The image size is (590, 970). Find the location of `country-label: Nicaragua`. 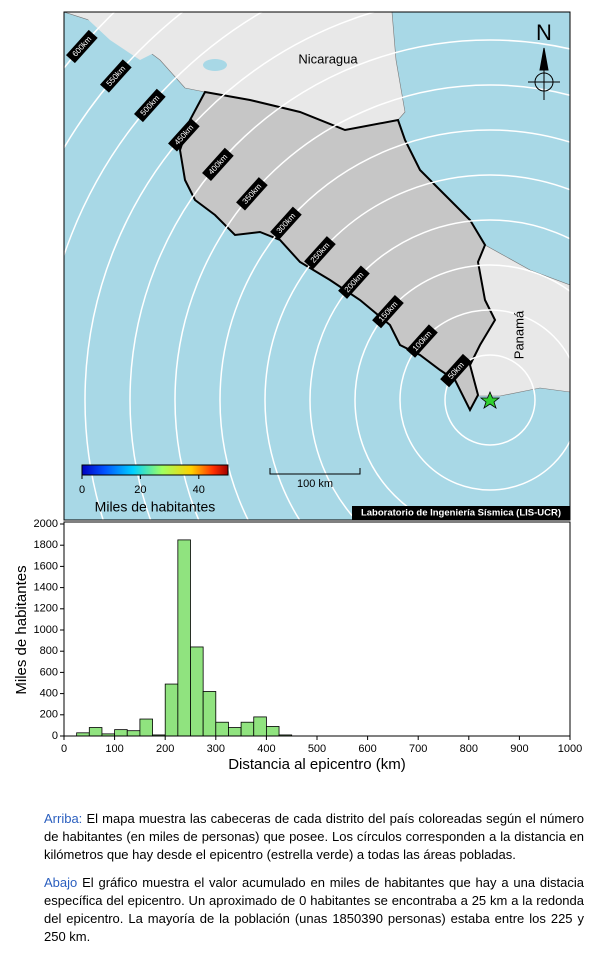

country-label: Nicaragua is located at coordinates (328, 58).